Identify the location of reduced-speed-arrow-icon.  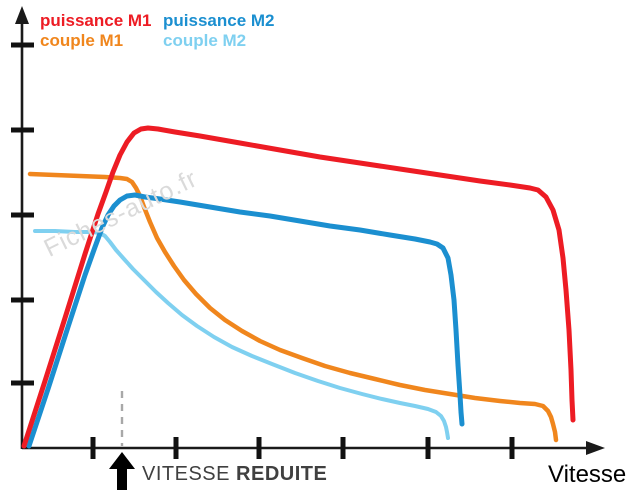
(122, 471).